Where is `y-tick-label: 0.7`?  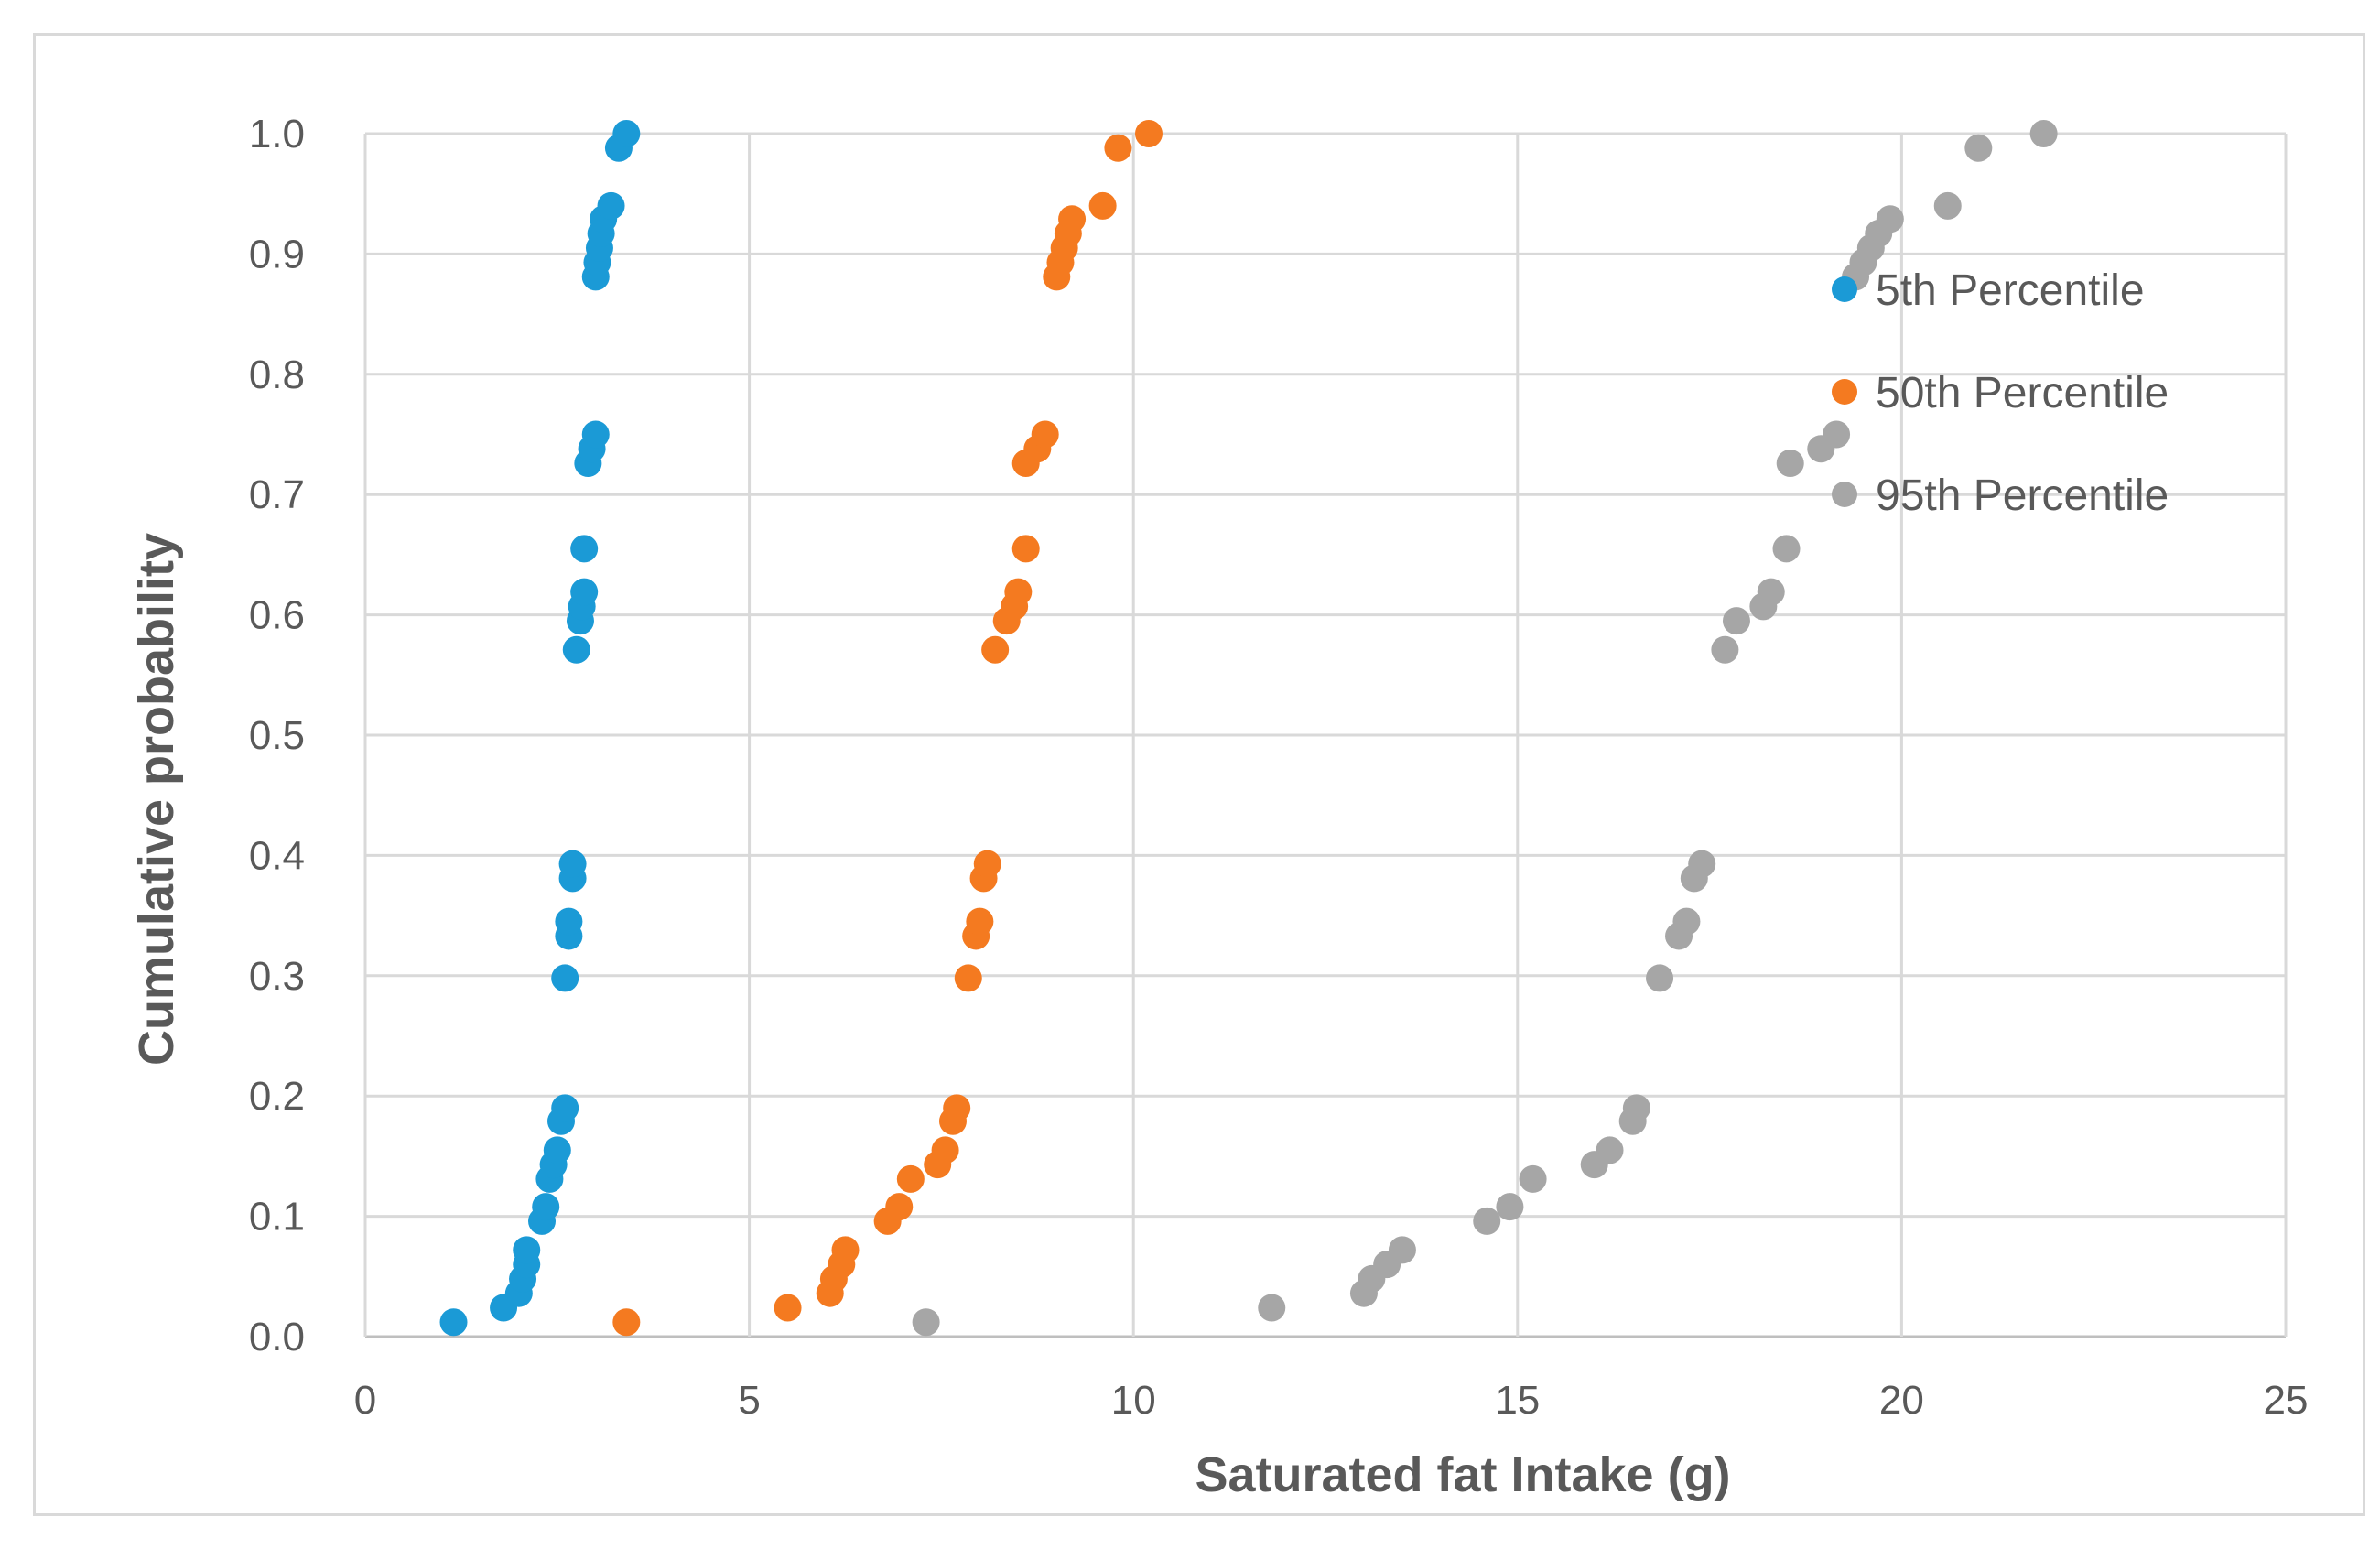
y-tick-label: 0.7 is located at coordinates (277, 494).